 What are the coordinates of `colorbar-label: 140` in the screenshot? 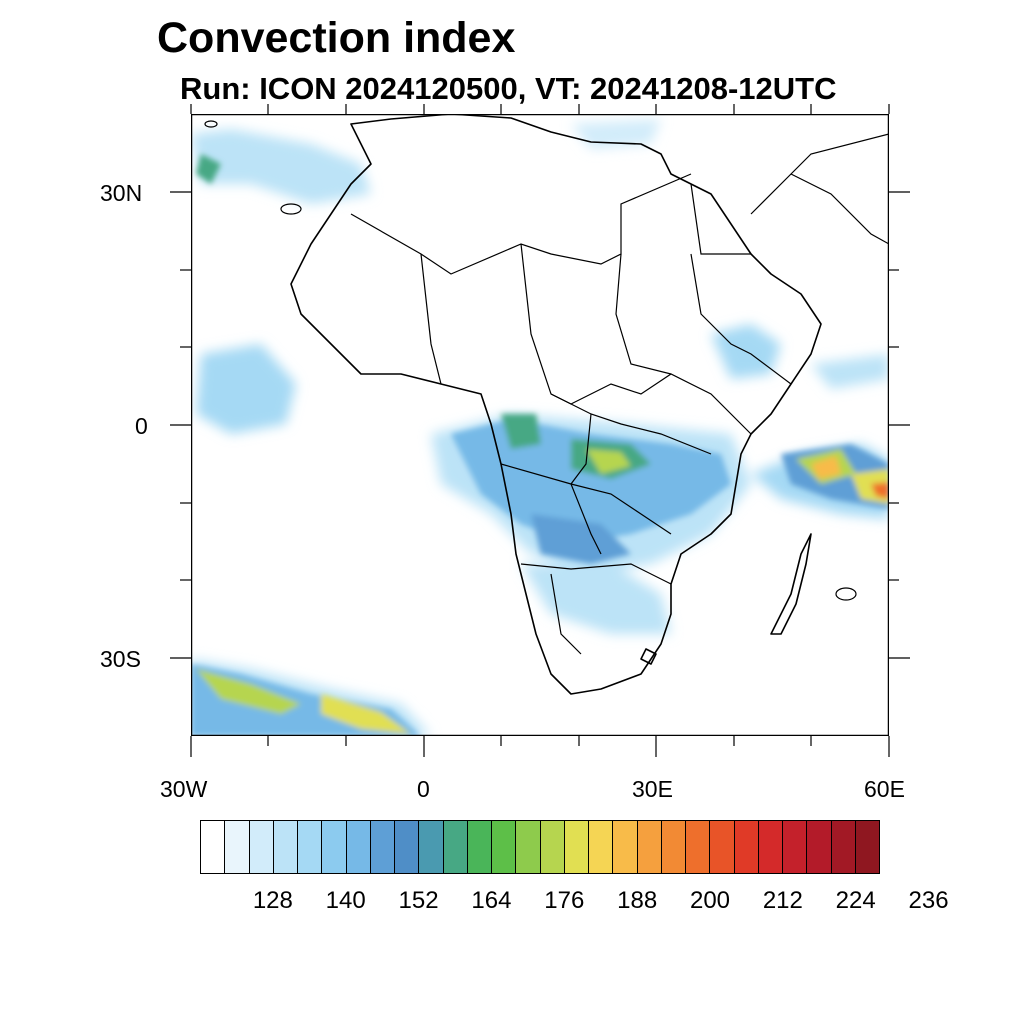 It's located at (345, 900).